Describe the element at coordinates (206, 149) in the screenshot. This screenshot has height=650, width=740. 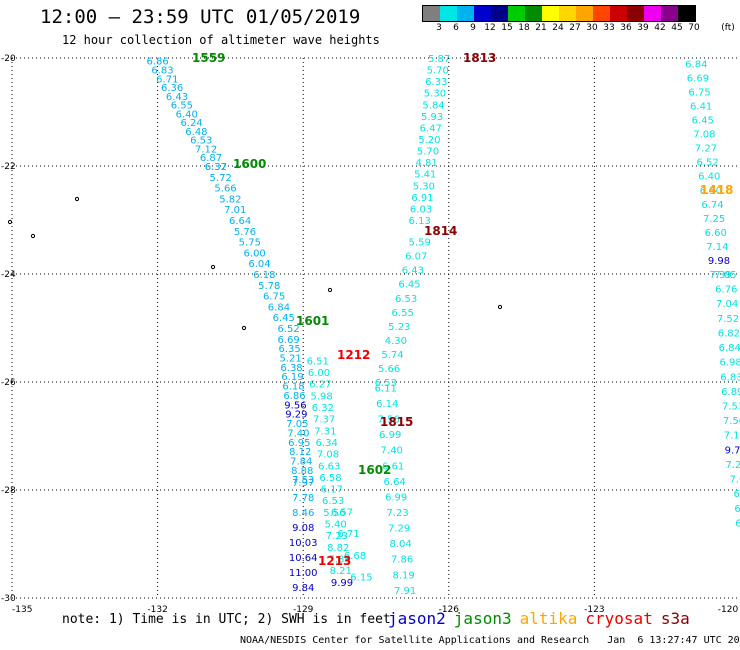
I see `swh-value: 7.12` at that location.